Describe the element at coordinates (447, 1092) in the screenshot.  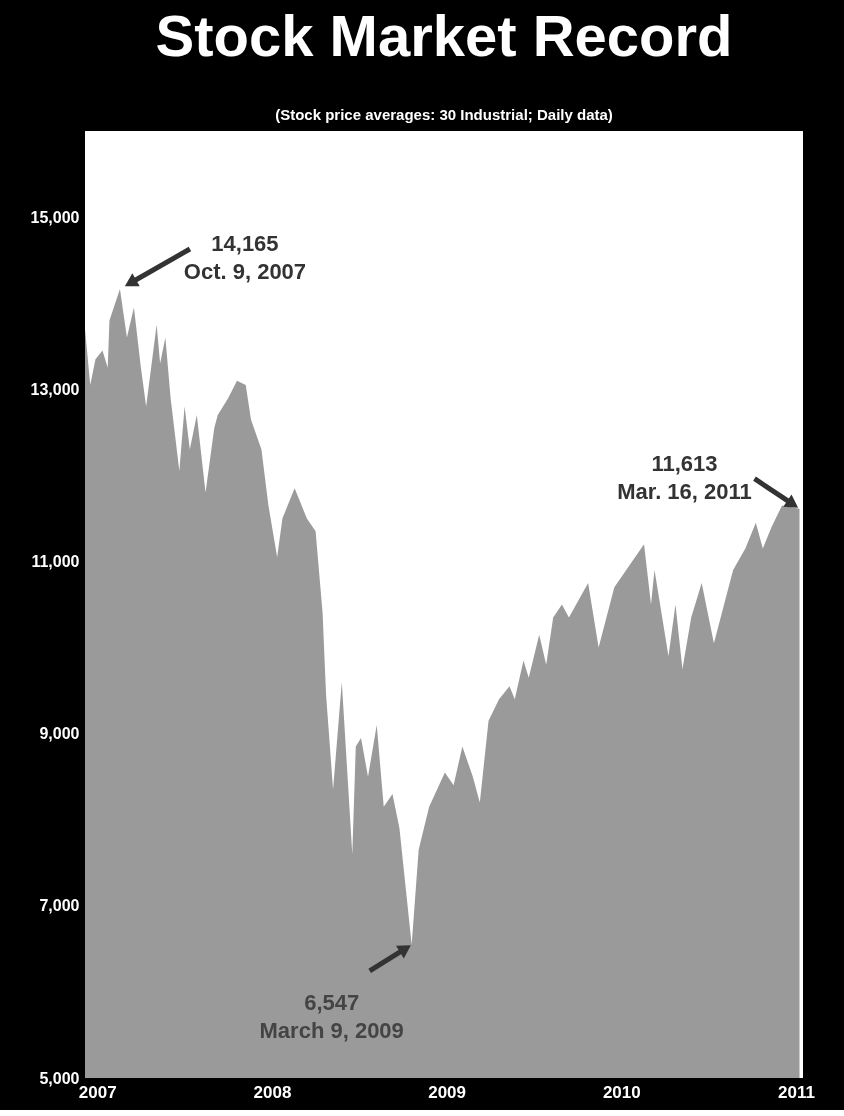
I see `x-tick-label: 2009` at that location.